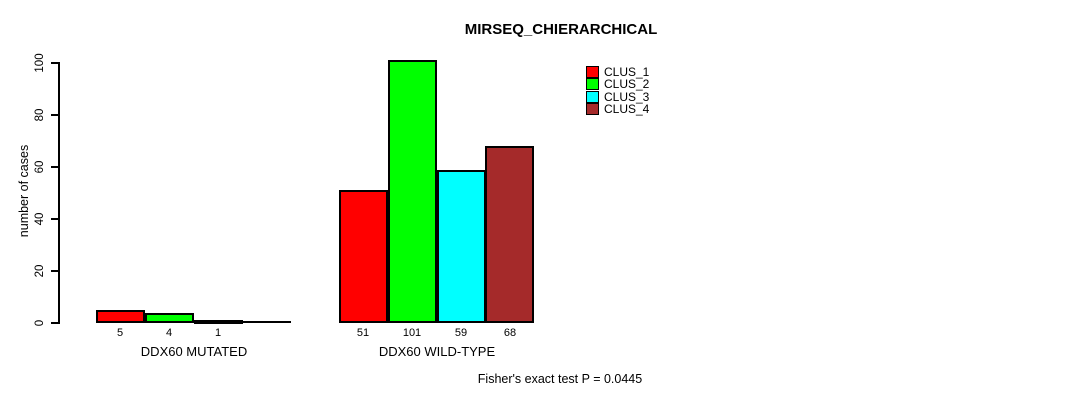 This screenshot has width=1090, height=400. I want to click on y-tick-label: 100, so click(40, 63).